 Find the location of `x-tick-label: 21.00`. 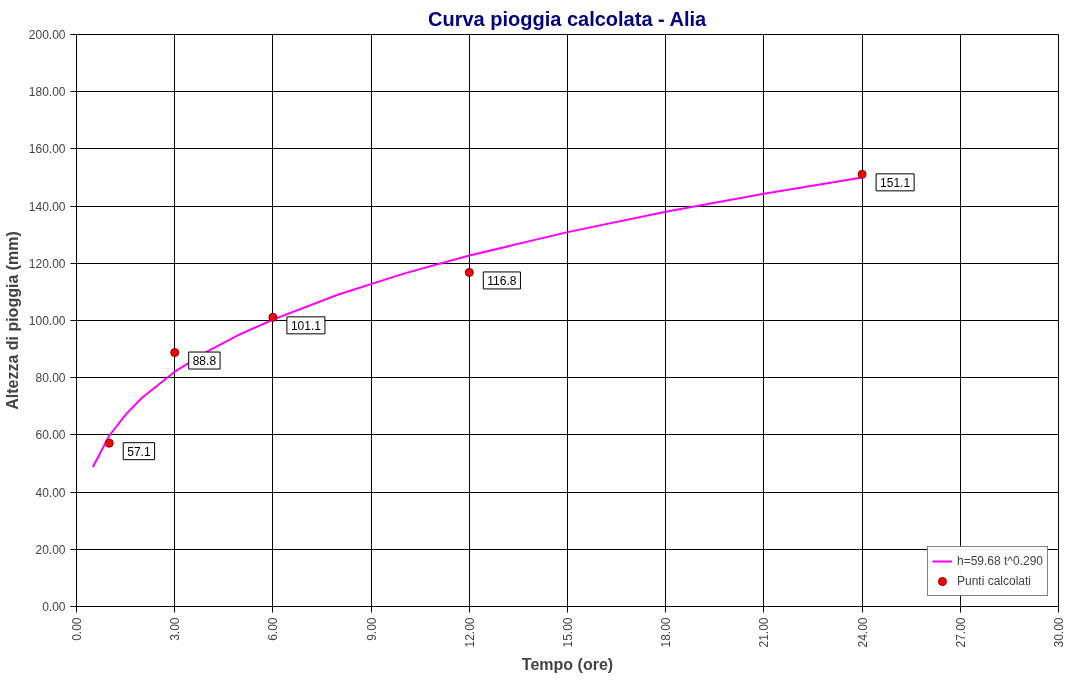

x-tick-label: 21.00 is located at coordinates (764, 632).